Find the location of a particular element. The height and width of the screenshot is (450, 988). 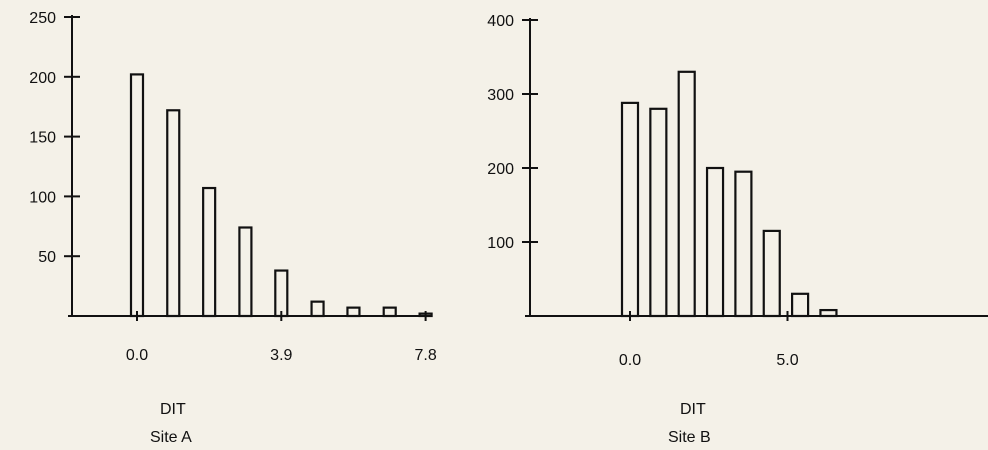

y-tick-label-site-b: 200 is located at coordinates (500, 169).